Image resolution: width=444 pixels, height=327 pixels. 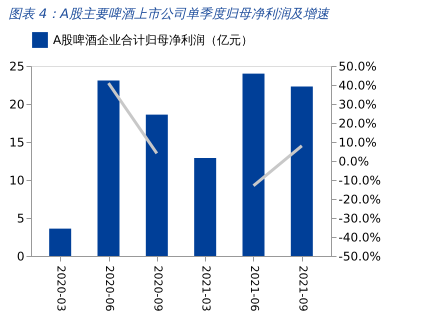 I want to click on x-tick-label: 2021-06, so click(x=254, y=289).